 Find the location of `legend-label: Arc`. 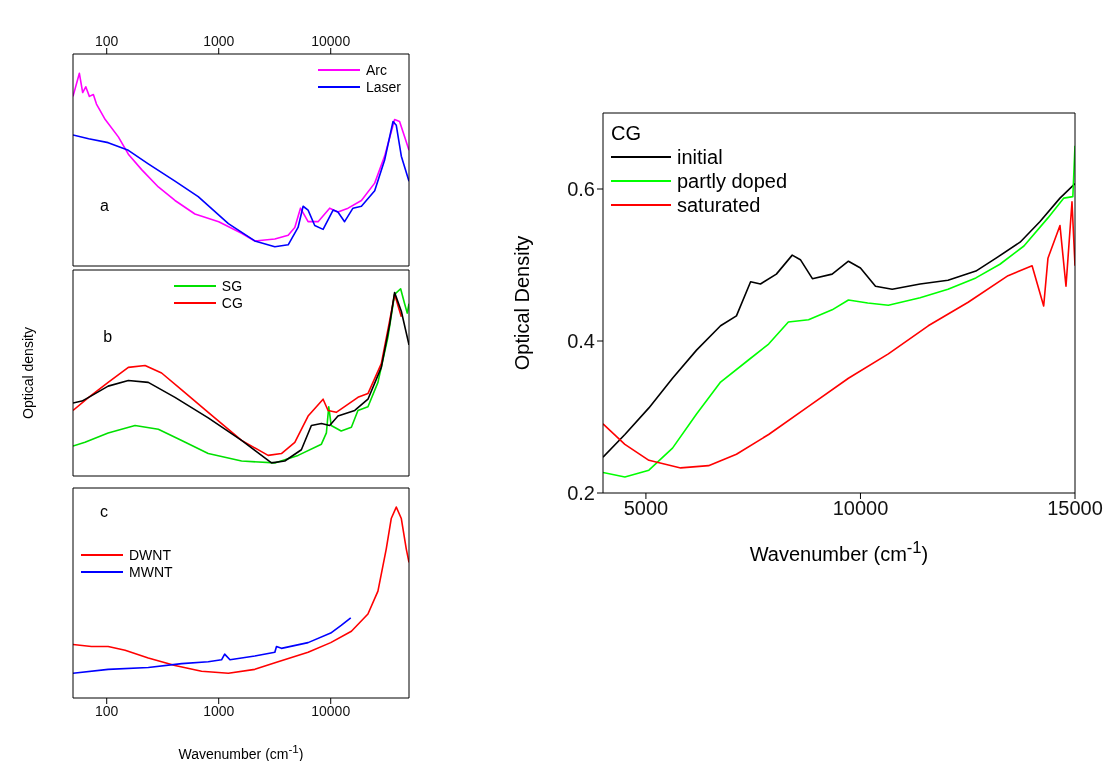

legend-label: Arc is located at coordinates (376, 70).